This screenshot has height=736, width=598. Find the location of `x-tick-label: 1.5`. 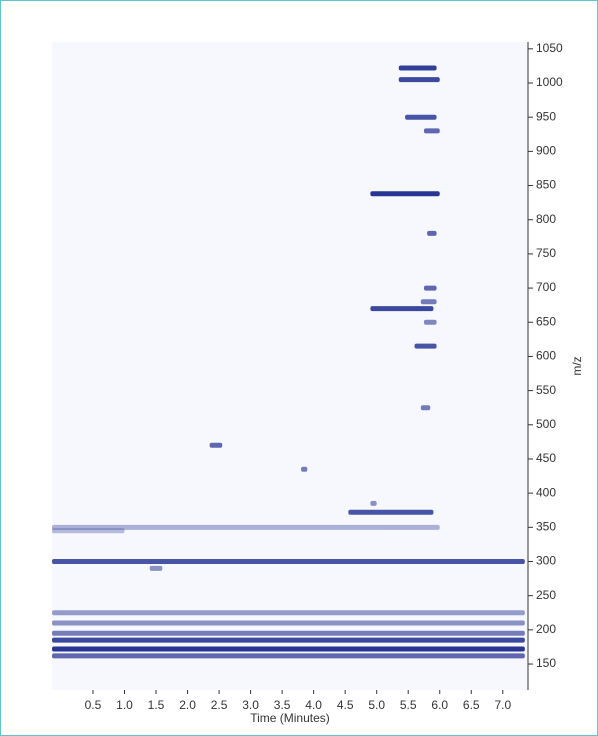

x-tick-label: 1.5 is located at coordinates (156, 705).